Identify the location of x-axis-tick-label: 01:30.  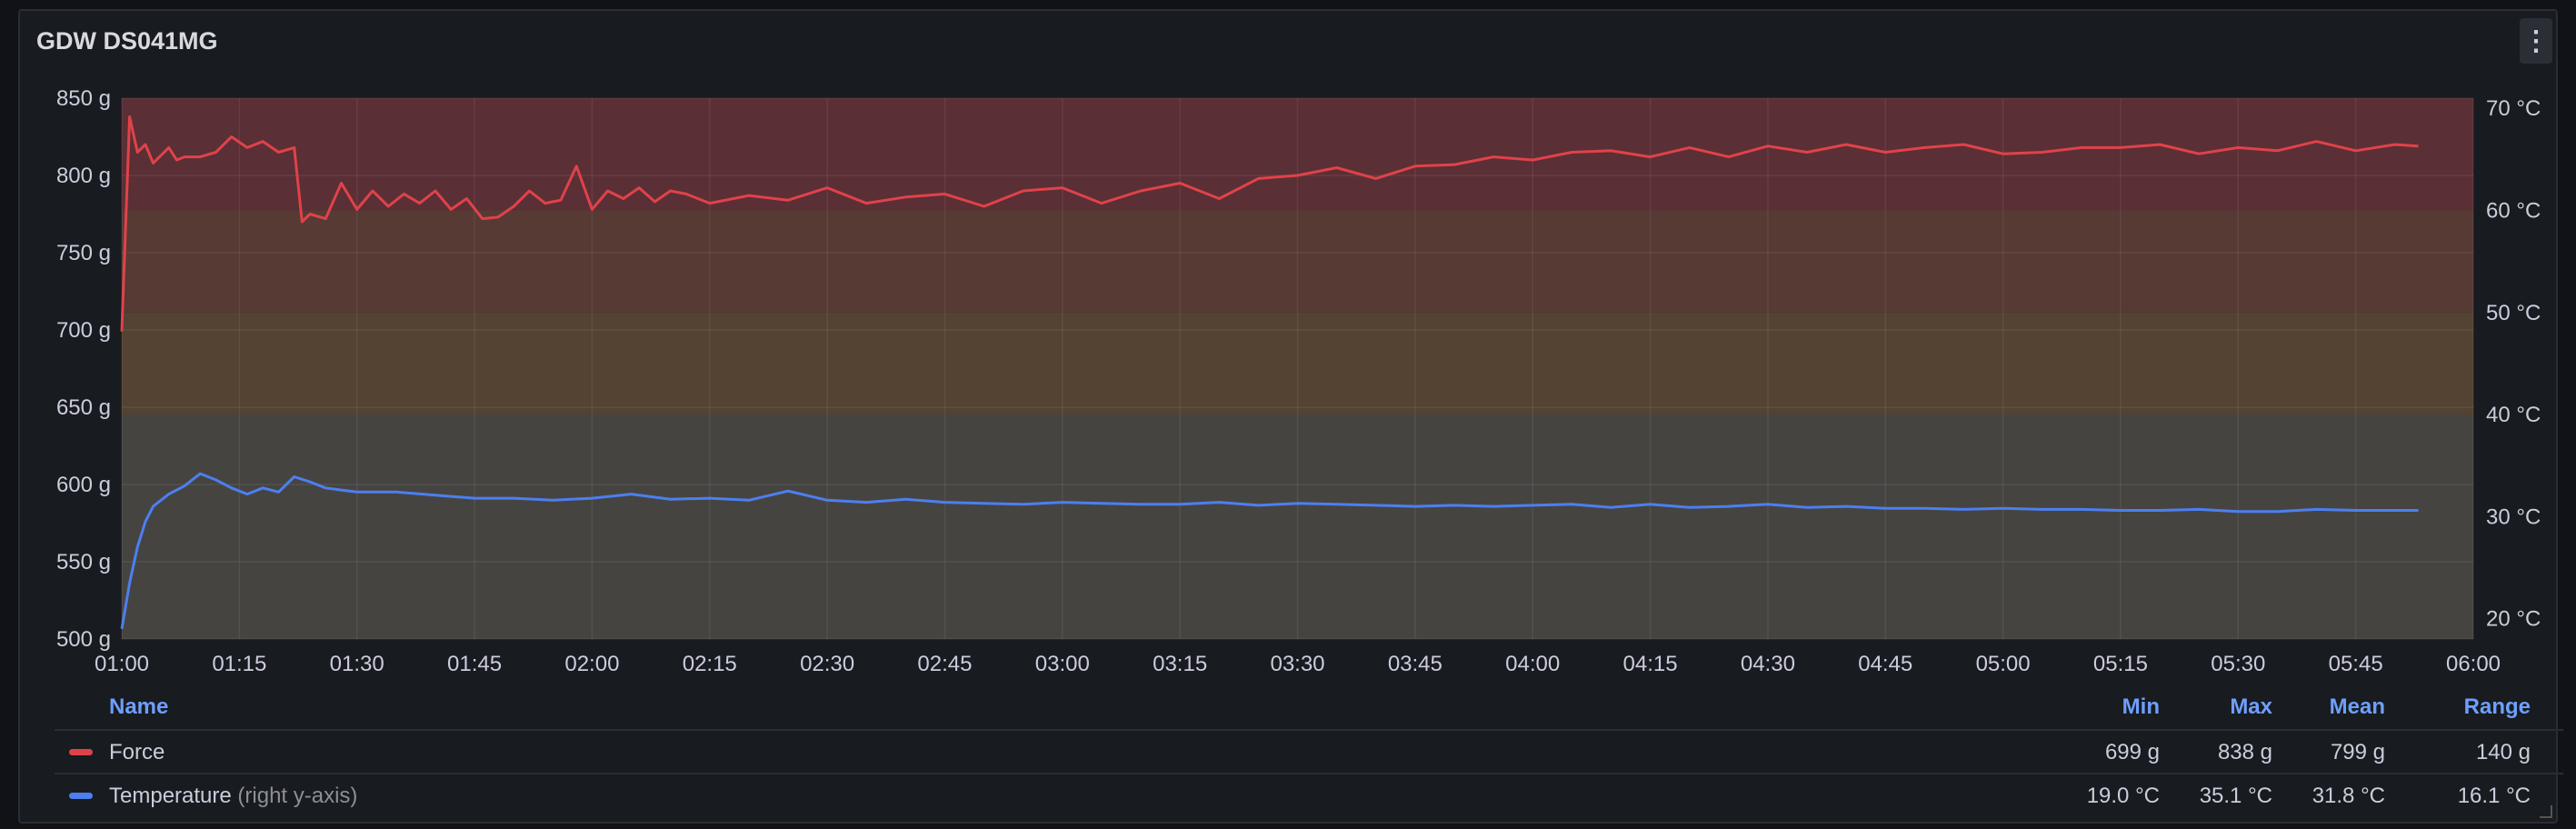
(357, 664).